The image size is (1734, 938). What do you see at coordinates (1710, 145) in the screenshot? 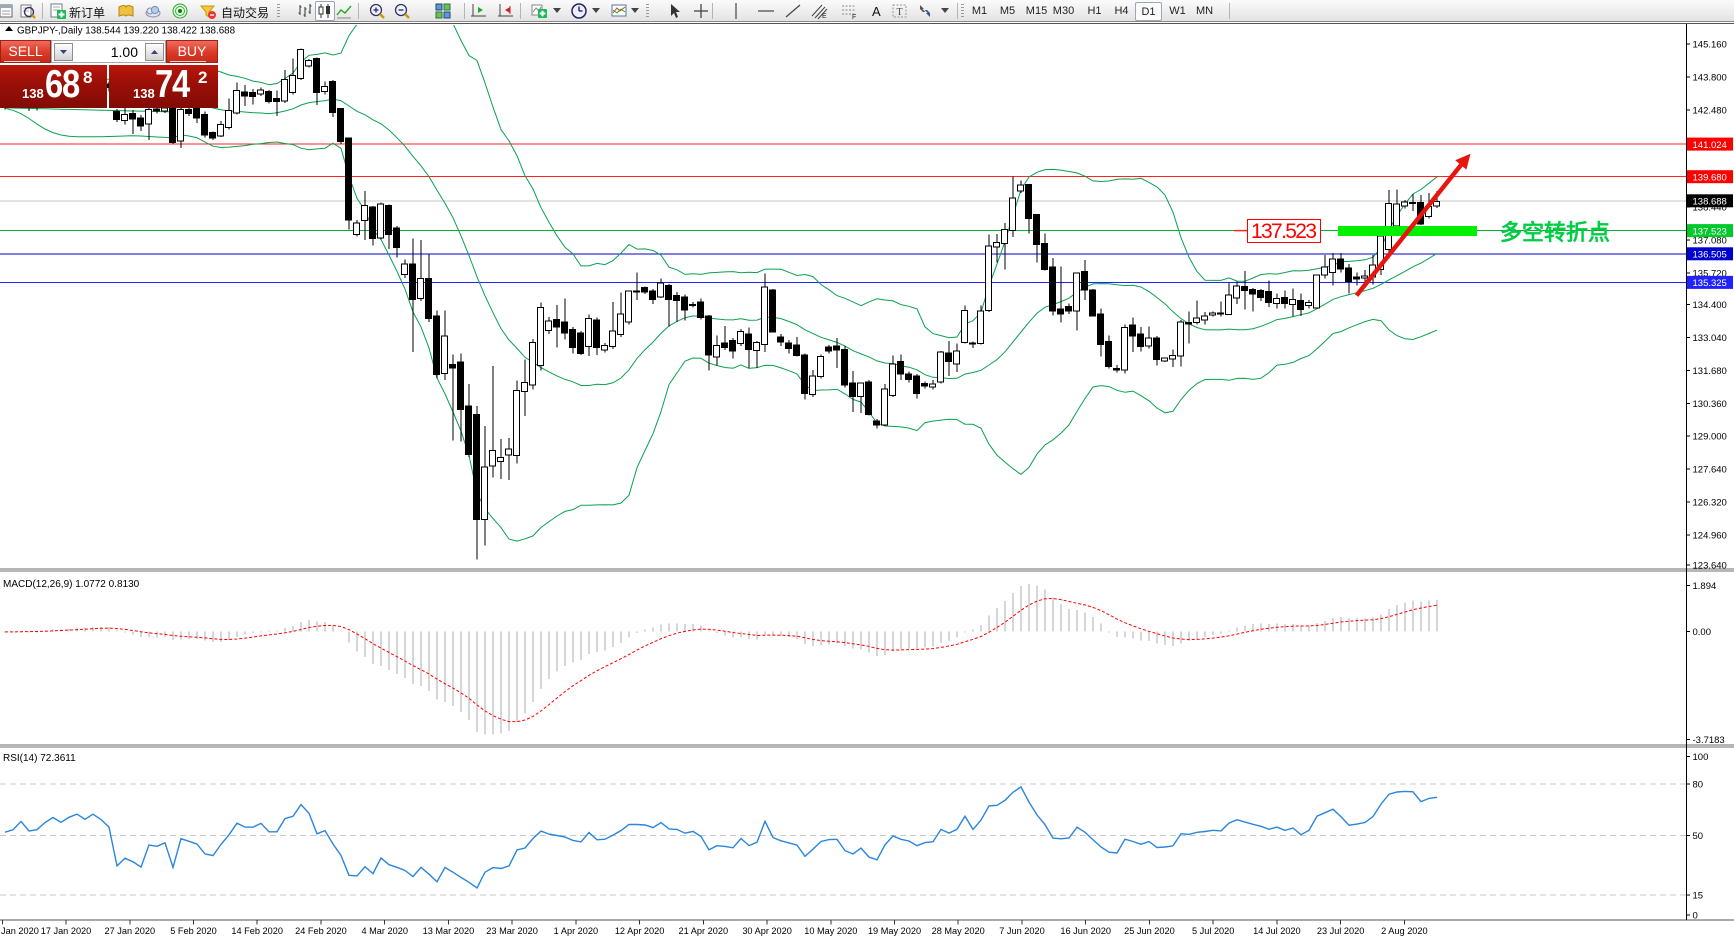
I see `svg-text: 141.024` at bounding box center [1710, 145].